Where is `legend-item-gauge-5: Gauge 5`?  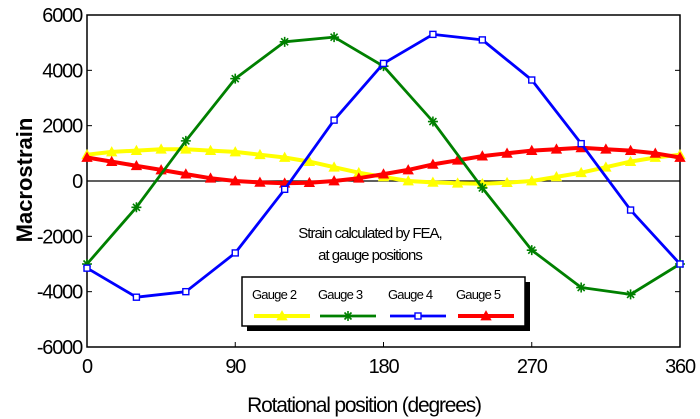
legend-item-gauge-5: Gauge 5 is located at coordinates (485, 304).